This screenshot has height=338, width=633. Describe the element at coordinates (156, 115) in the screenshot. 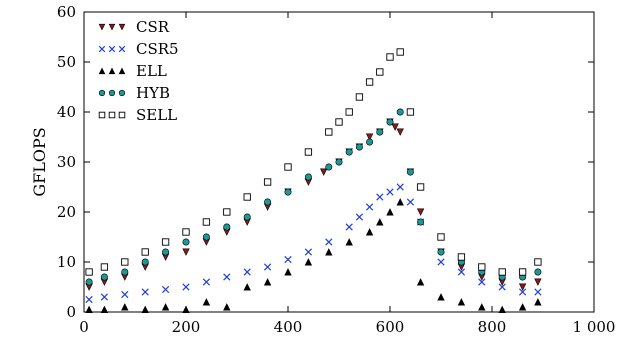

I see `legend-label-sell: SELL` at that location.